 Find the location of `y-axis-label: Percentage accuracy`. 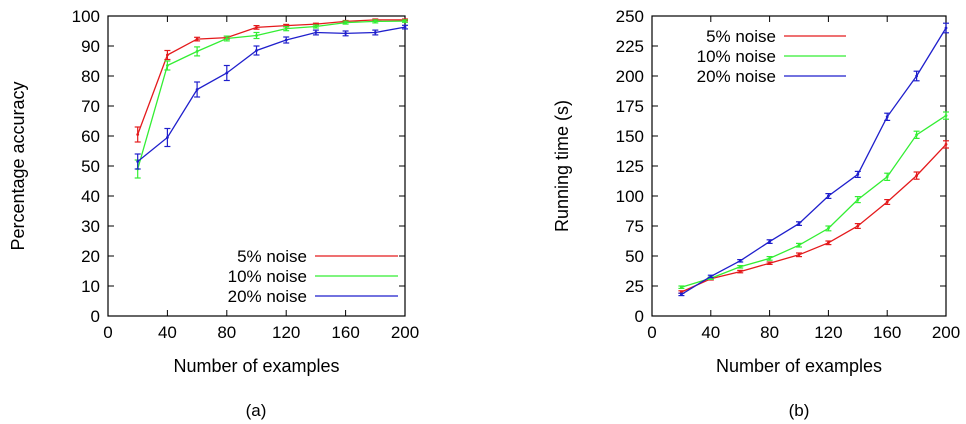

y-axis-label: Percentage accuracy is located at coordinates (18, 165).